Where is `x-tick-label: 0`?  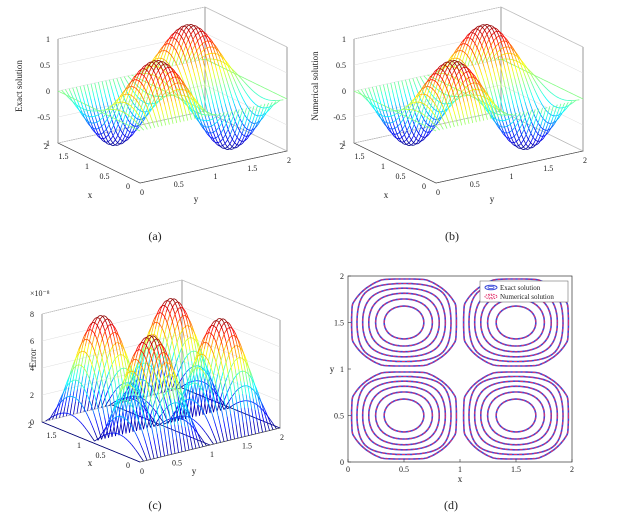 x-tick-label: 0 is located at coordinates (128, 186).